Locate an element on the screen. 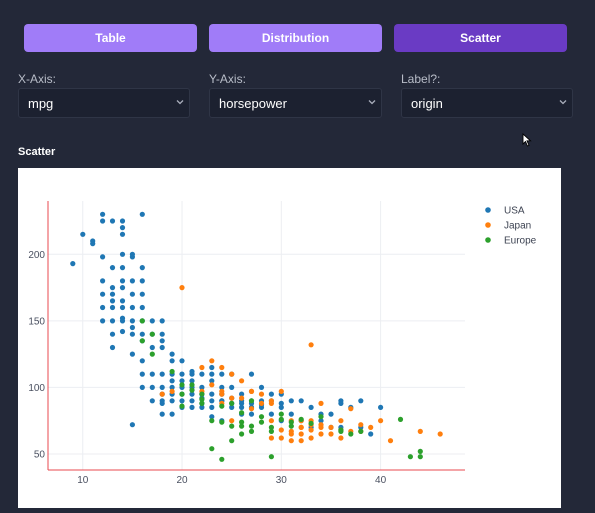  x-tick-label: 20 is located at coordinates (182, 480).